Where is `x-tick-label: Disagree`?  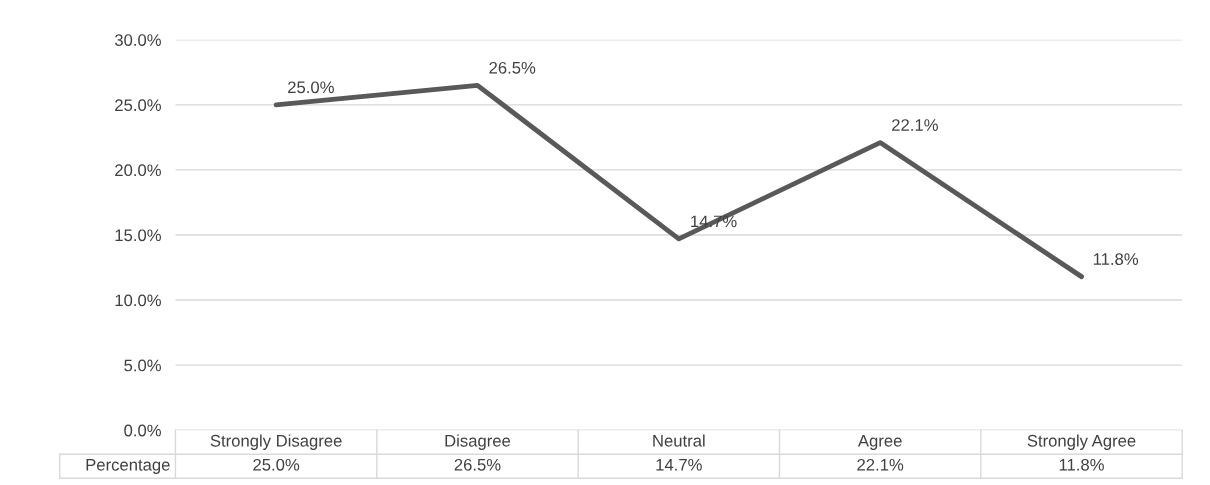 x-tick-label: Disagree is located at coordinates (478, 442).